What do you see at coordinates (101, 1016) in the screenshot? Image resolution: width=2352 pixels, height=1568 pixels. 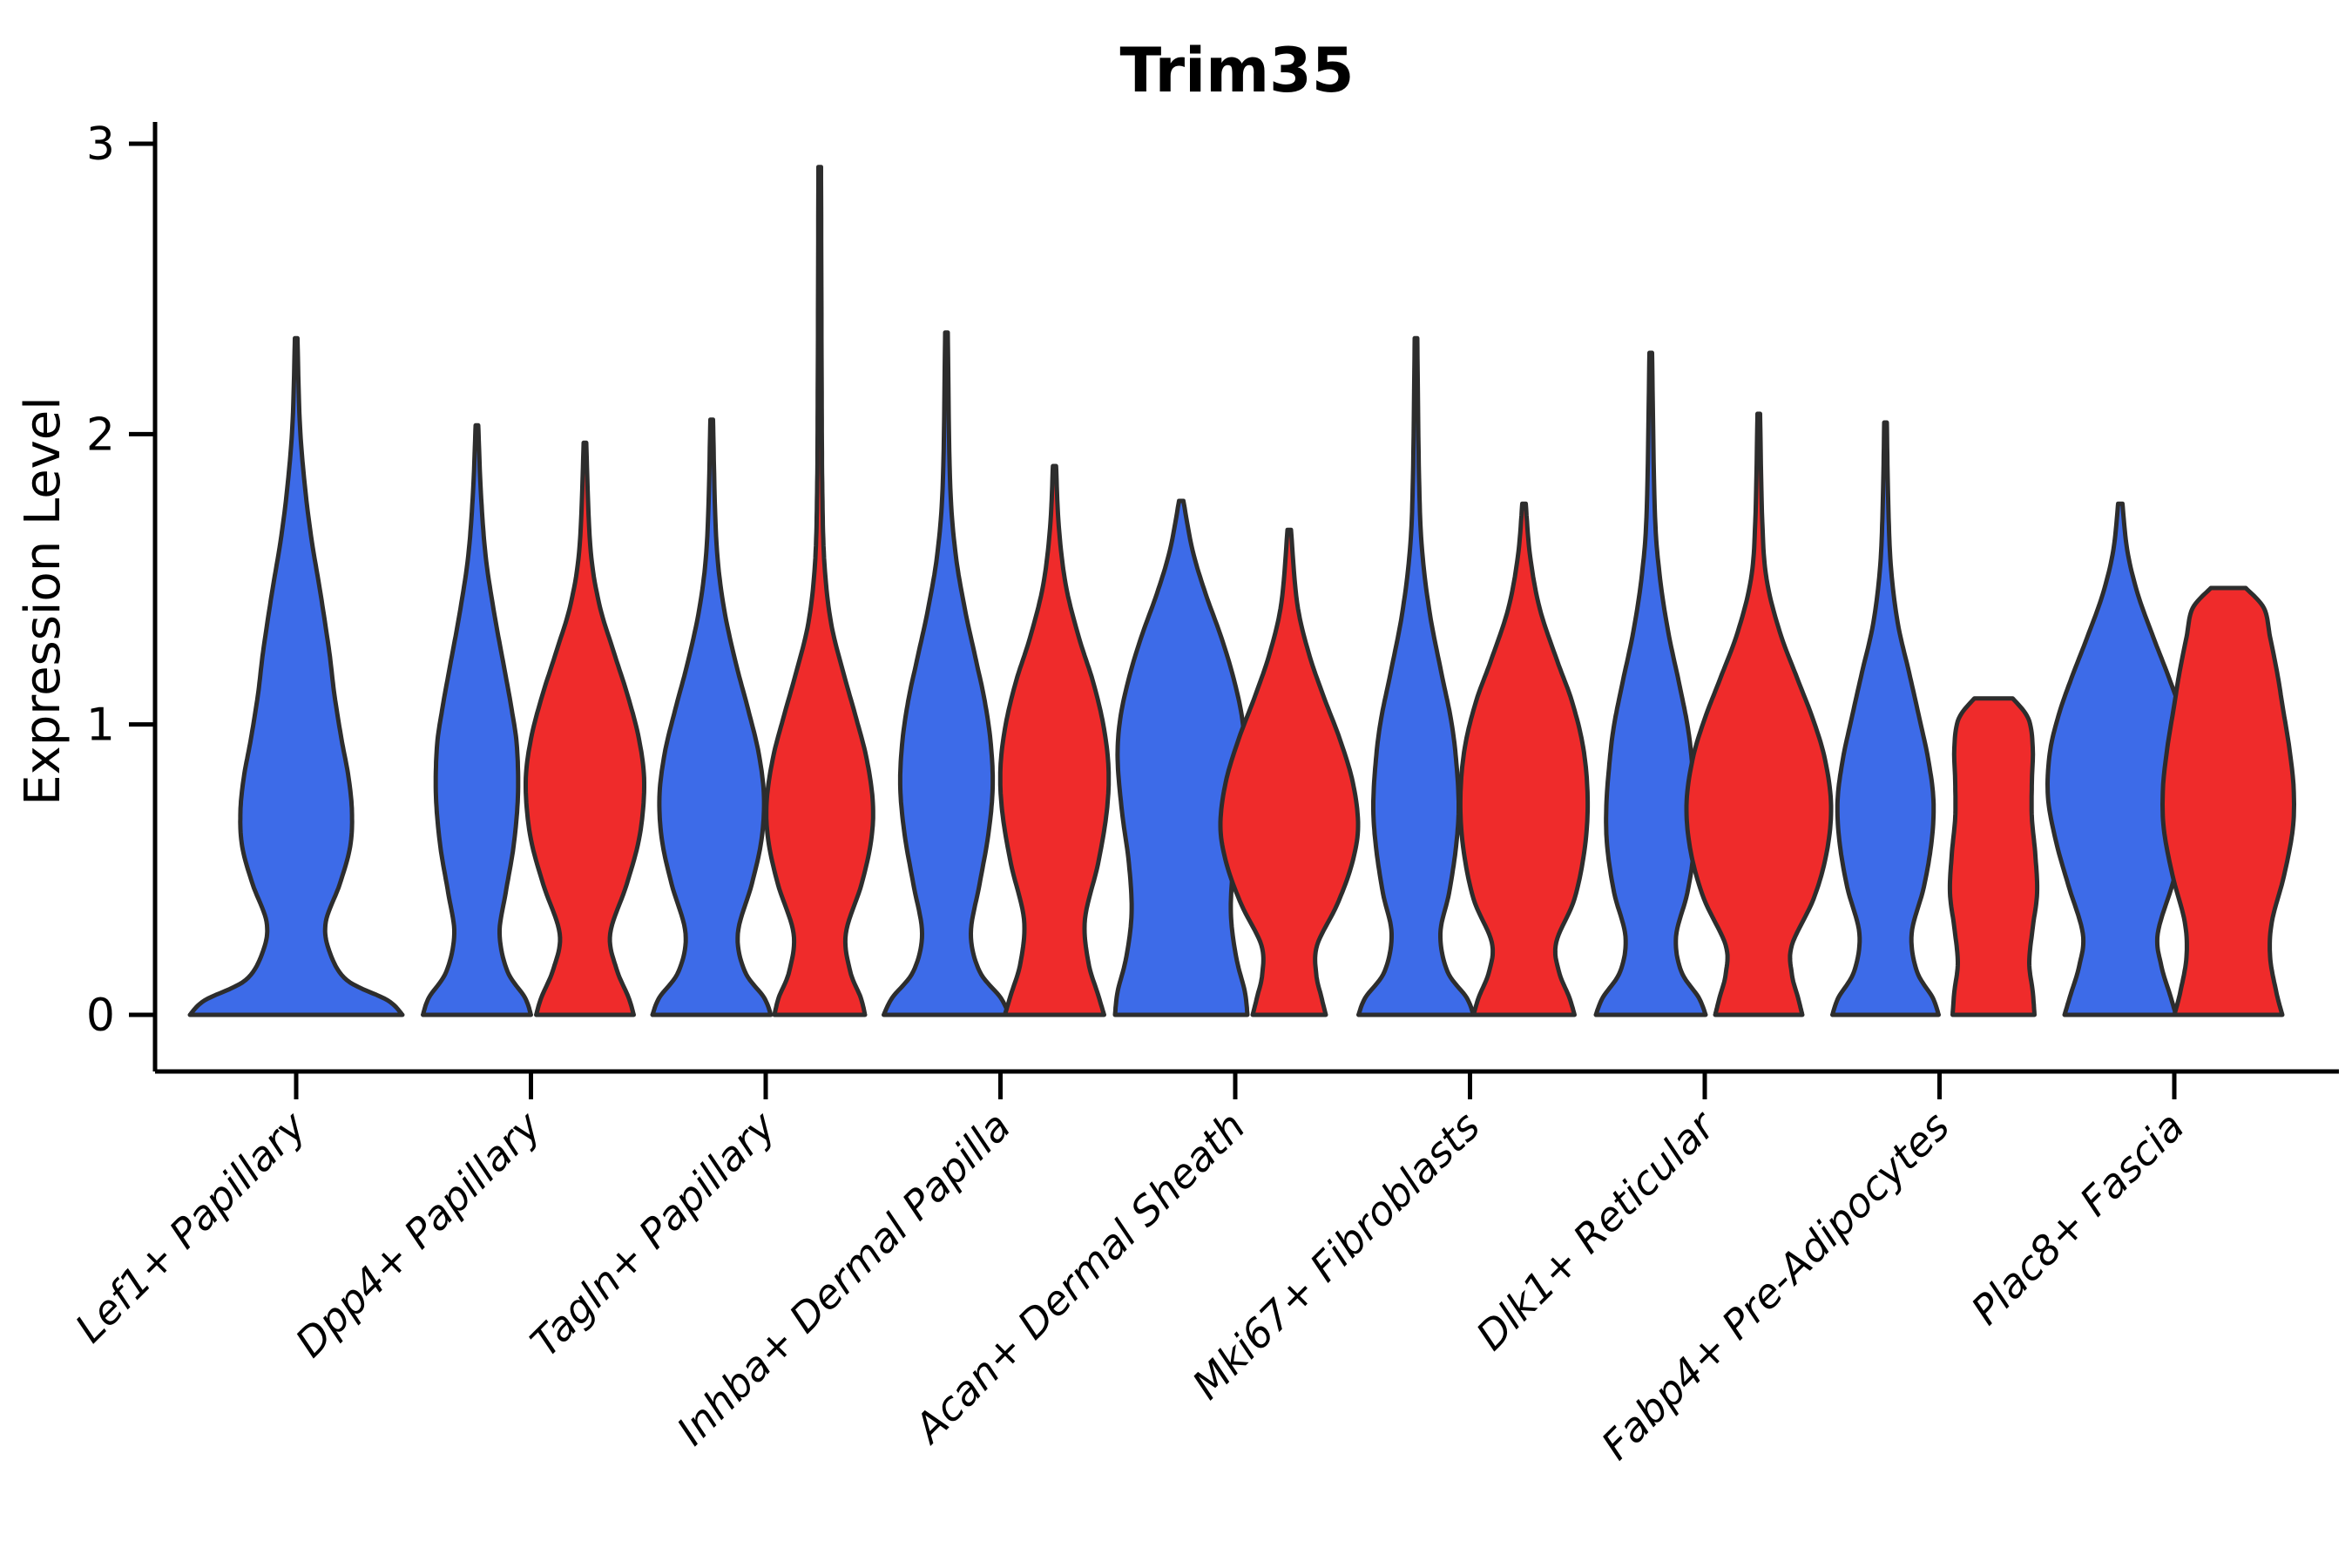 I see `y-tick-label-0: 0` at bounding box center [101, 1016].